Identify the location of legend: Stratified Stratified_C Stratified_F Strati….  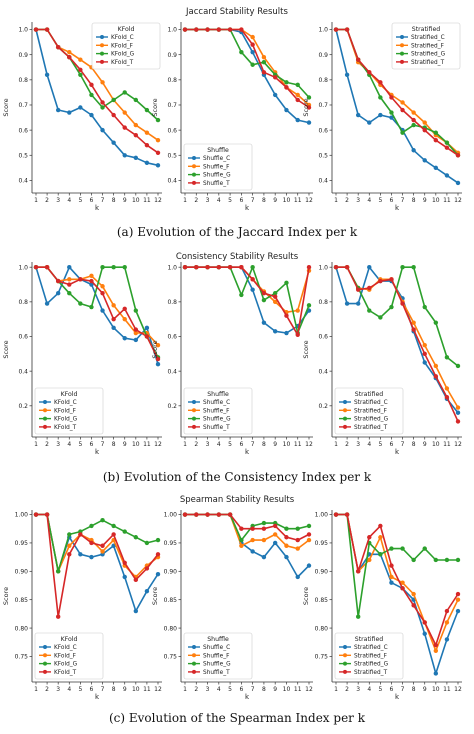
(369, 411).